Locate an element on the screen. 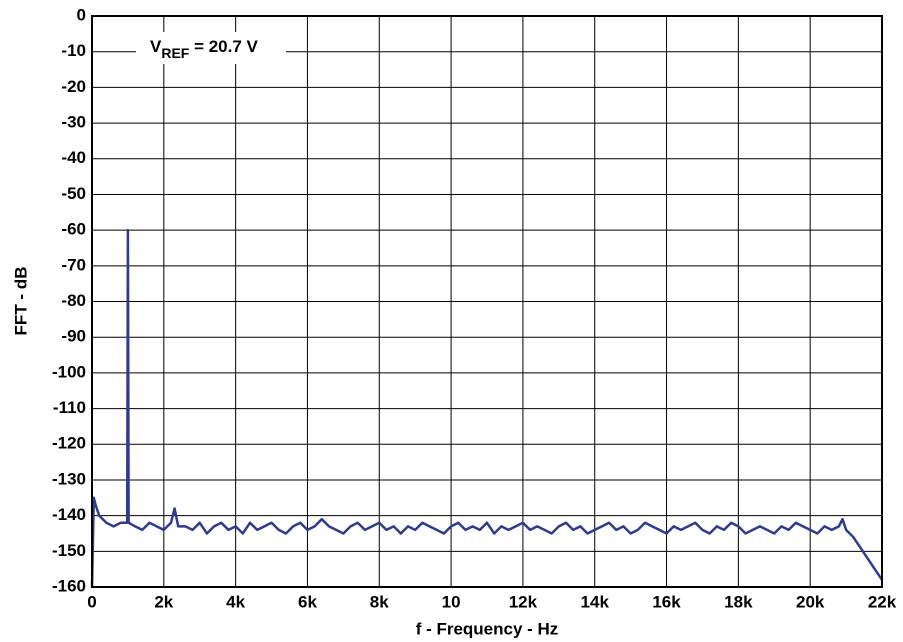  annotation: VREF = 20.7 V is located at coordinates (204, 48).